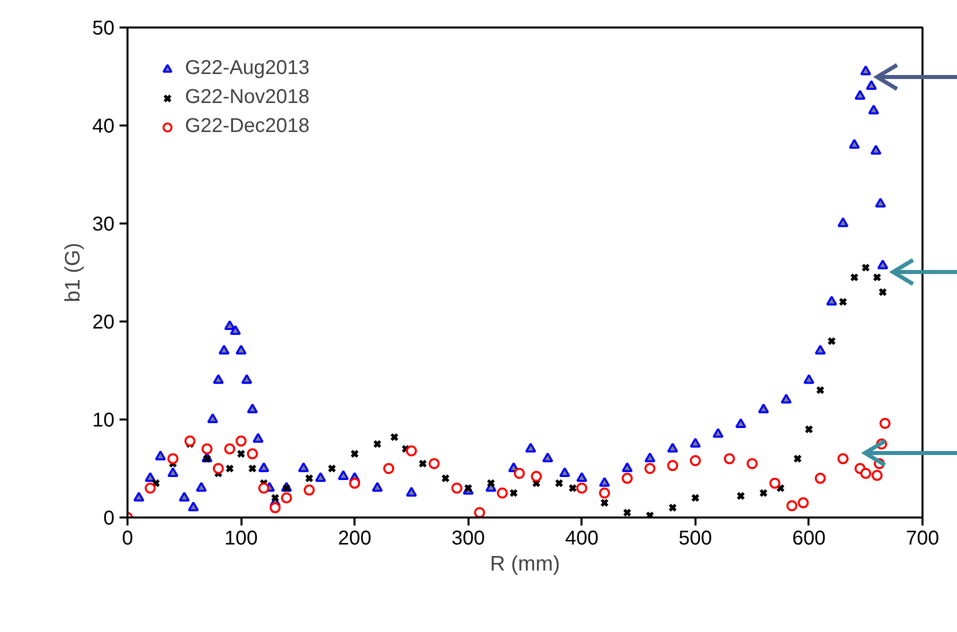 The height and width of the screenshot is (632, 957). I want to click on x-tick-label: 600, so click(809, 539).